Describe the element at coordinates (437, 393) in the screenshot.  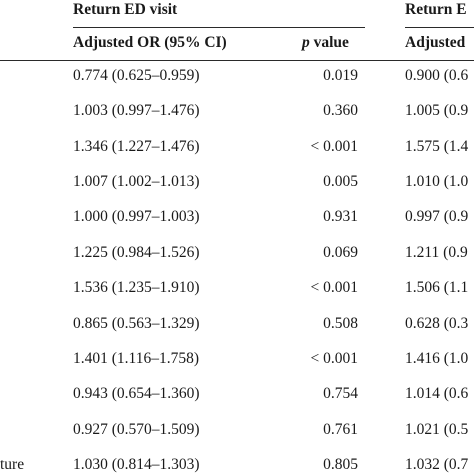
I see `or2-cell: 1.014 (0.6` at that location.